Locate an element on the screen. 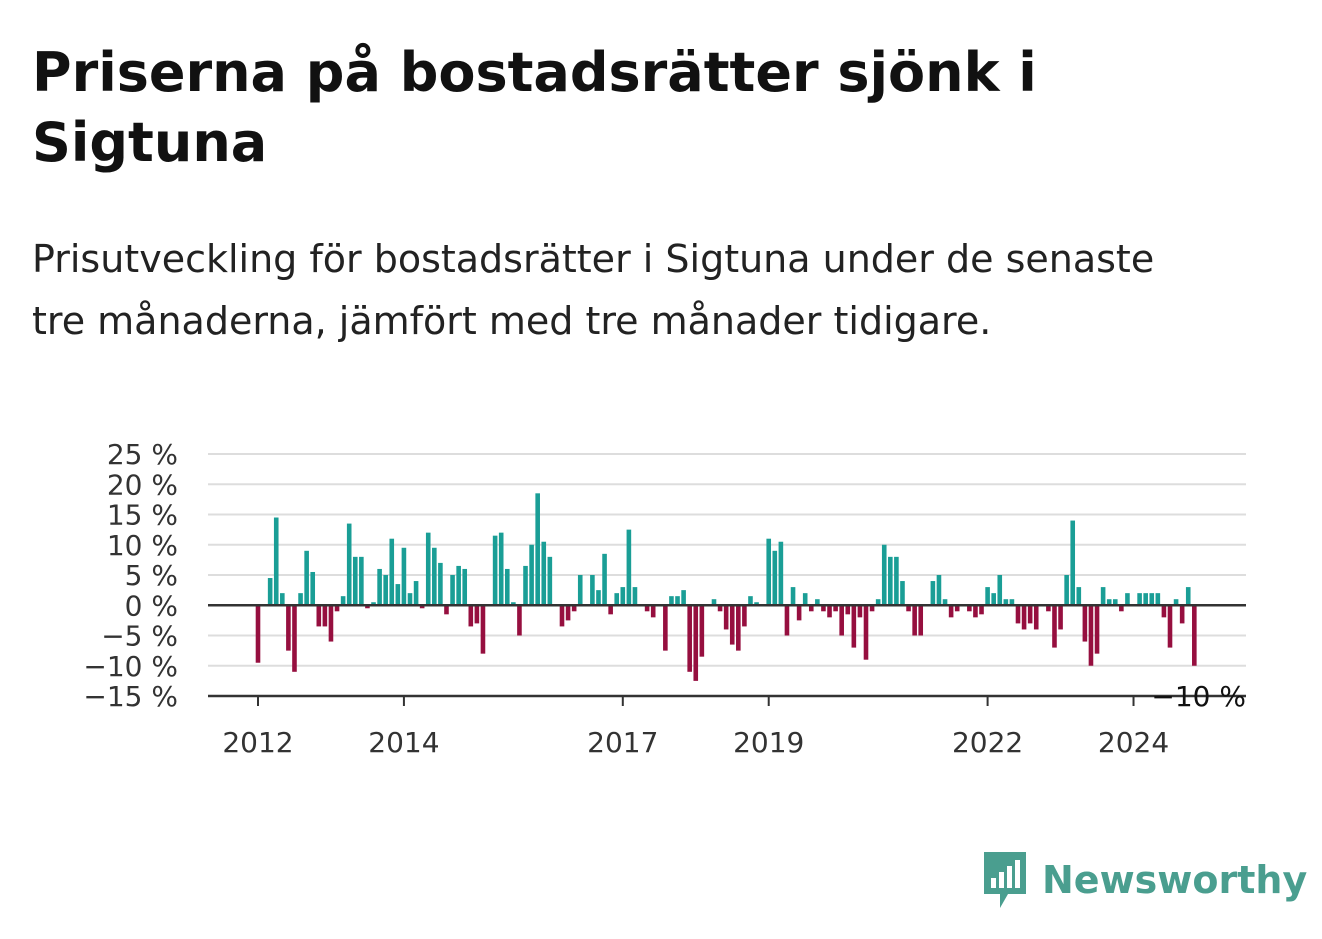 This screenshot has height=939, width=1322. x-tick-label: 2019 is located at coordinates (768, 742).